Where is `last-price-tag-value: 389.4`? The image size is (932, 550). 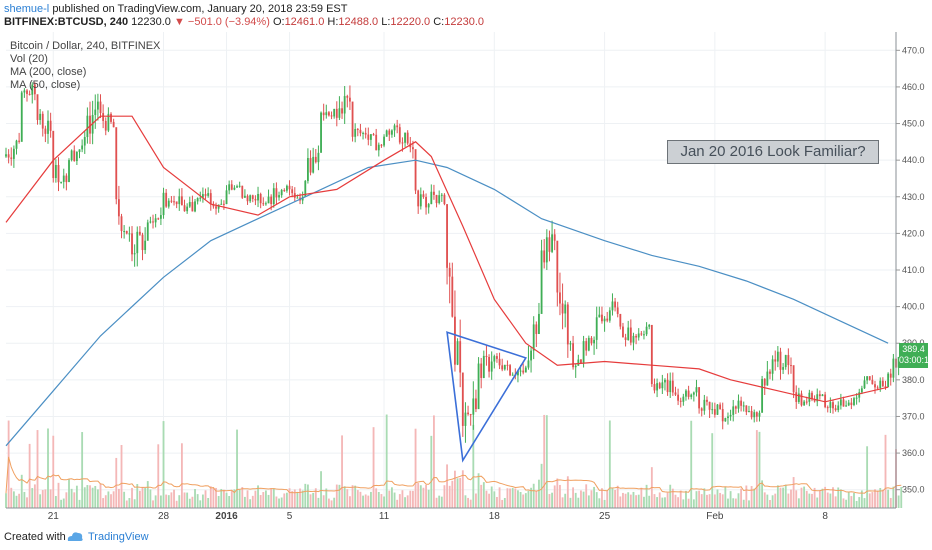 last-price-tag-value: 389.4 is located at coordinates (913, 349).